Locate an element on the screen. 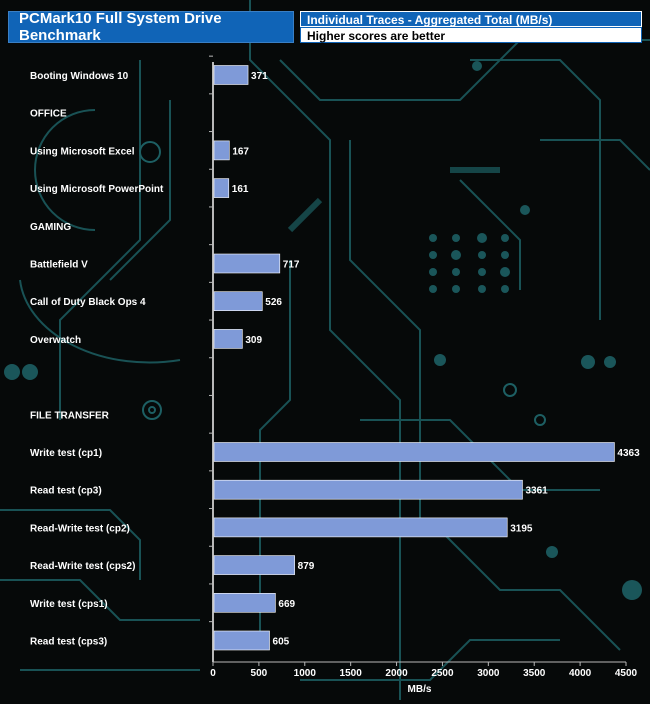 Image resolution: width=650 pixels, height=704 pixels. category-label: Read-Write test (cps2) is located at coordinates (82, 566).